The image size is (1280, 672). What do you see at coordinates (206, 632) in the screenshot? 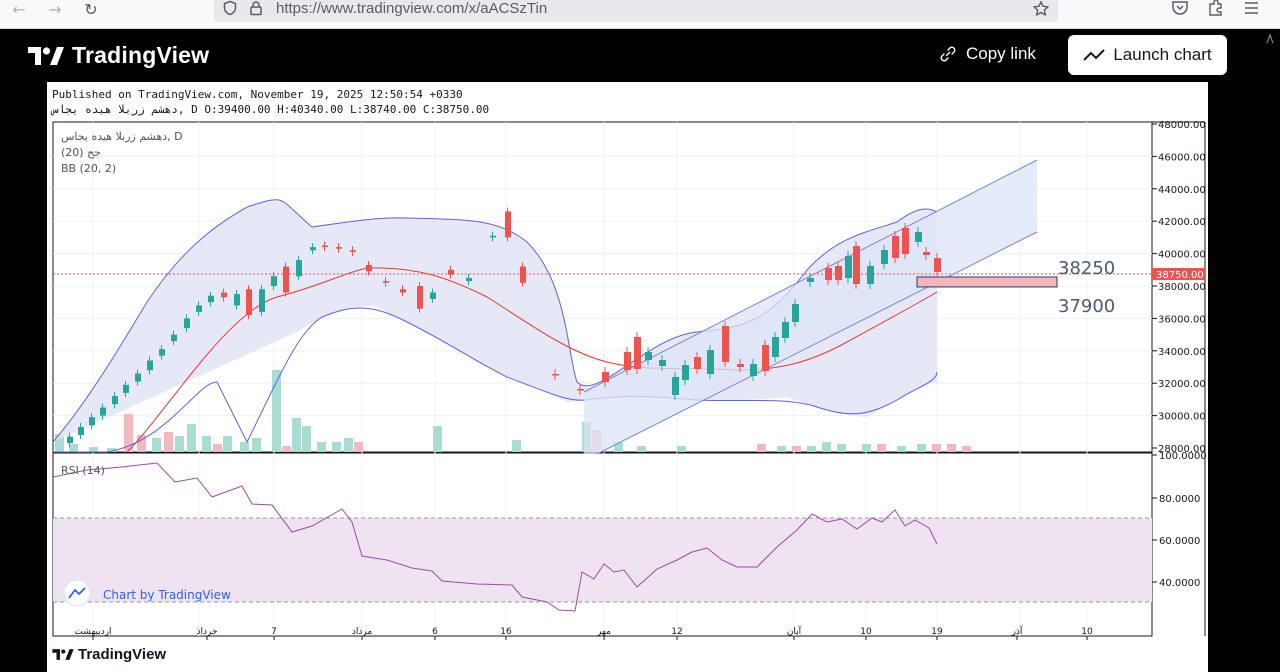
I see `time-tick-label: خرداد` at bounding box center [206, 632].